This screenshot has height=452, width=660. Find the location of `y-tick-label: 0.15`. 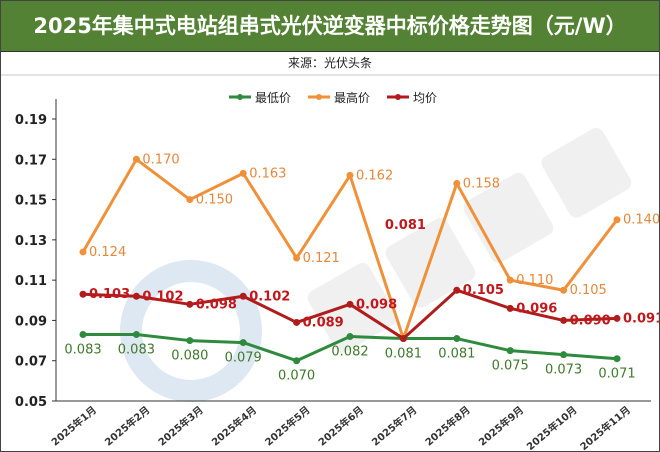

y-tick-label: 0.15 is located at coordinates (31, 201).